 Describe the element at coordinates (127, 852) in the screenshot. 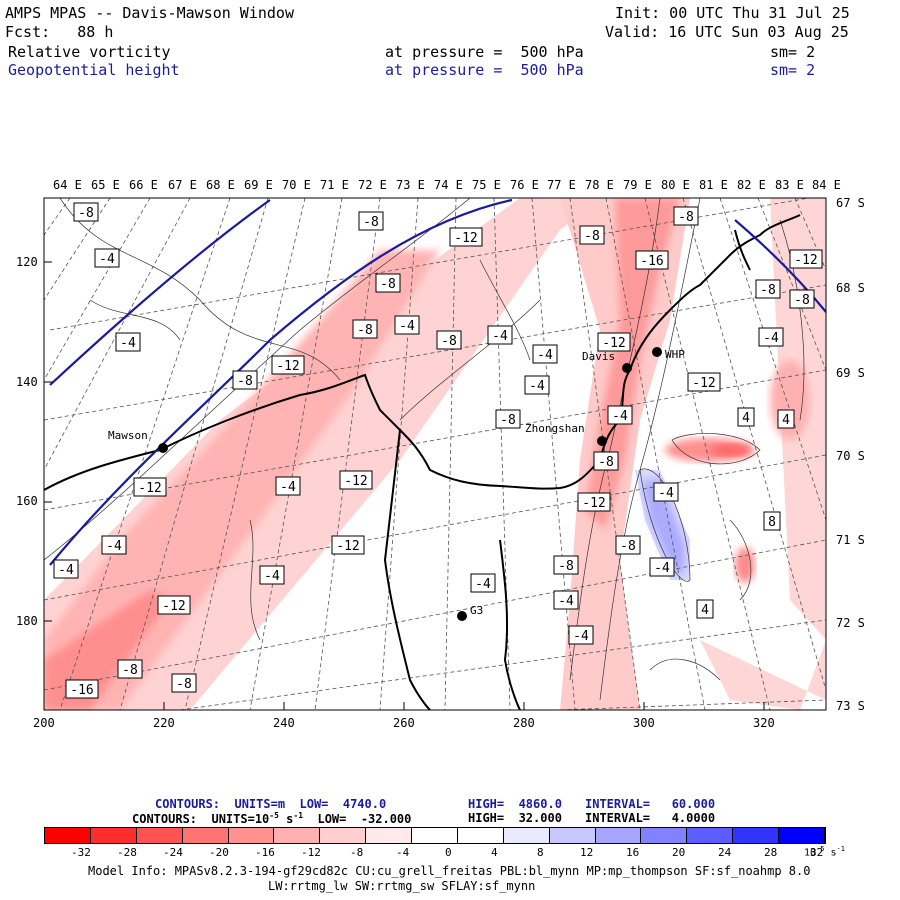

I see `colorbar-tick-label: -28` at that location.